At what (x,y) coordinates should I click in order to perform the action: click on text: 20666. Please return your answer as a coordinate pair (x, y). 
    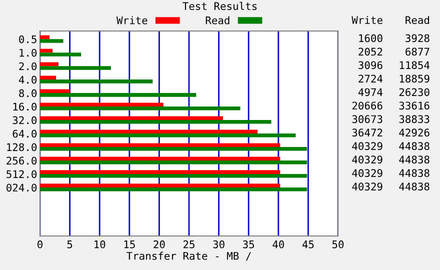
    Looking at the image, I should click on (367, 106).